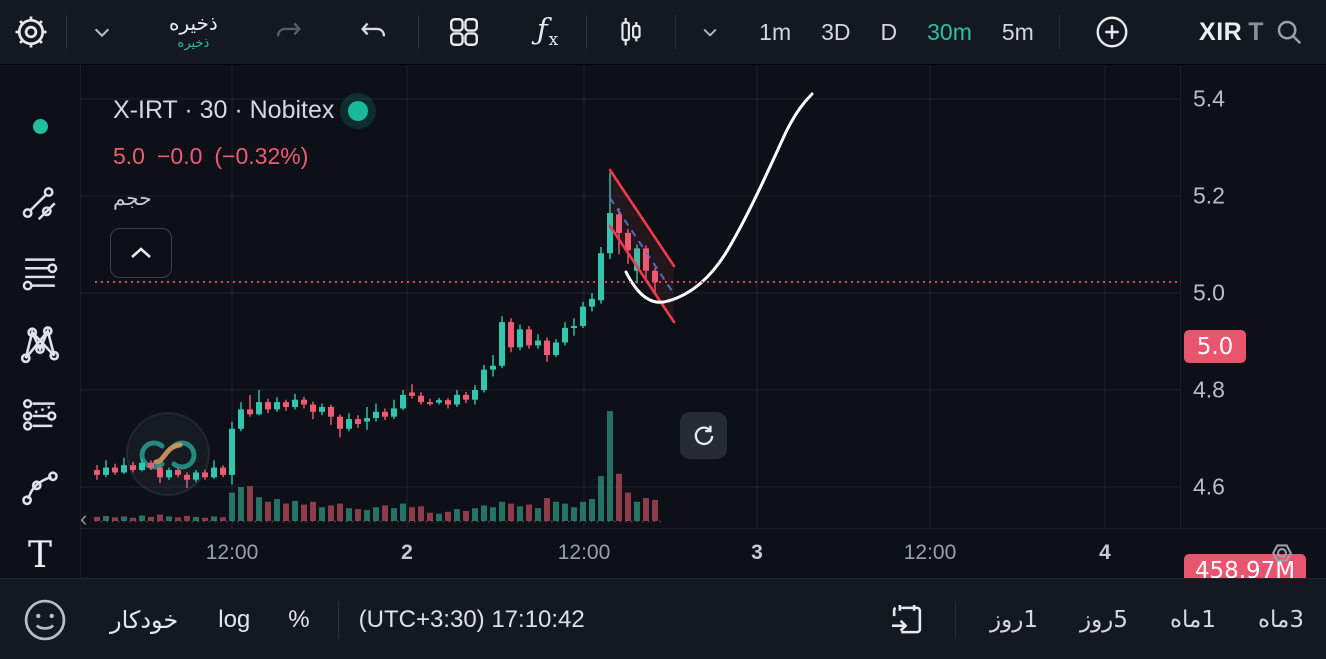 The width and height of the screenshot is (1326, 659). I want to click on curve-tool-button, so click(40, 486).